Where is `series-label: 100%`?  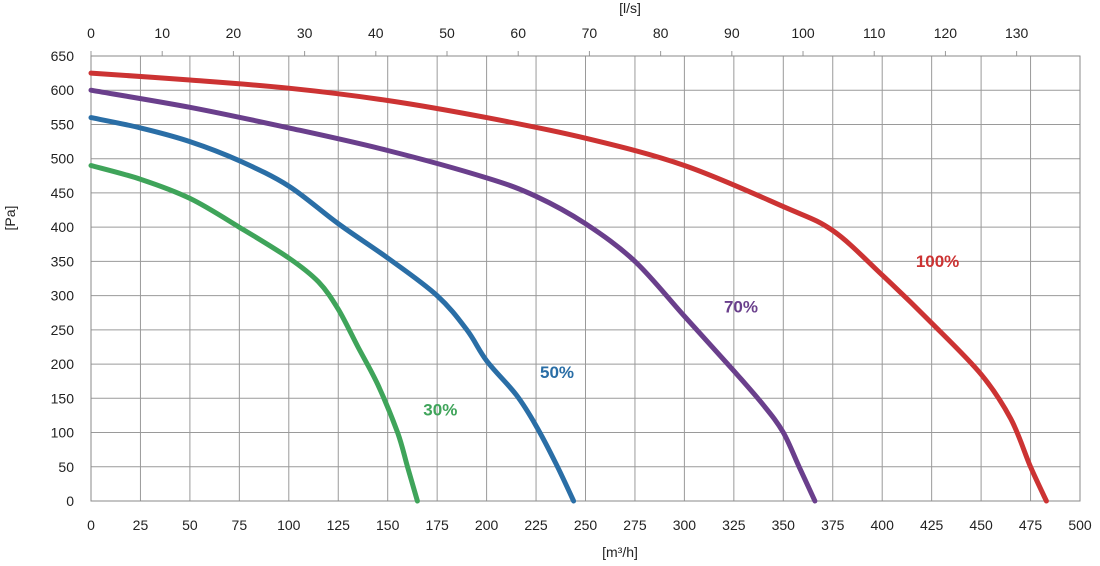
series-label: 100% is located at coordinates (937, 261).